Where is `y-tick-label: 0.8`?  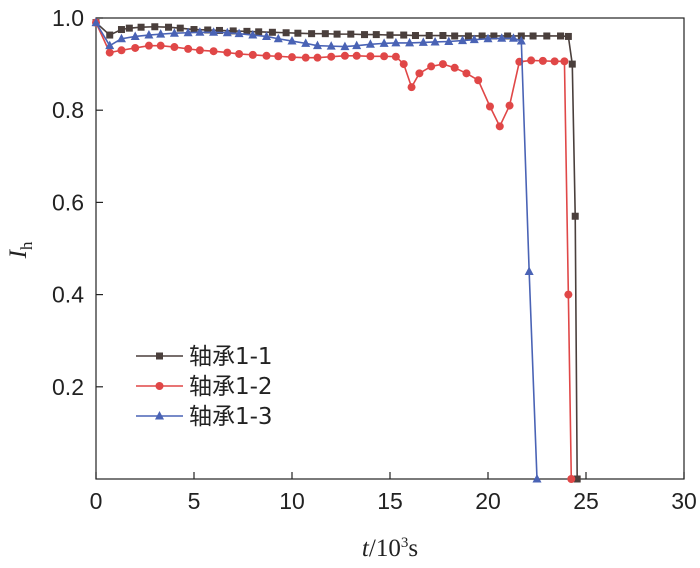
y-tick-label: 0.8 is located at coordinates (68, 110).